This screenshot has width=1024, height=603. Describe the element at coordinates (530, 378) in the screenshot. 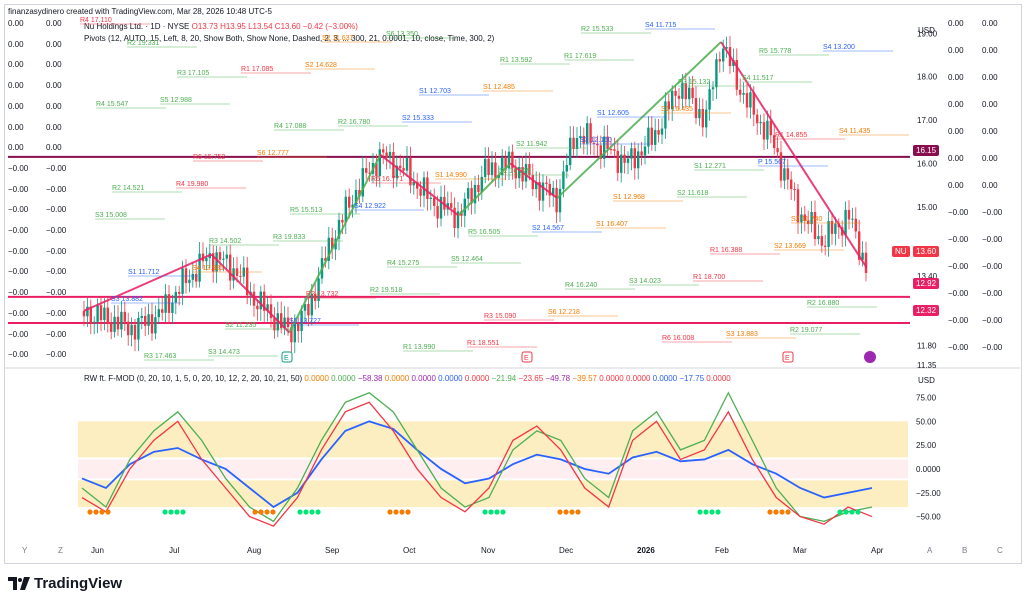

I see `oscillator-value: −23.65` at that location.